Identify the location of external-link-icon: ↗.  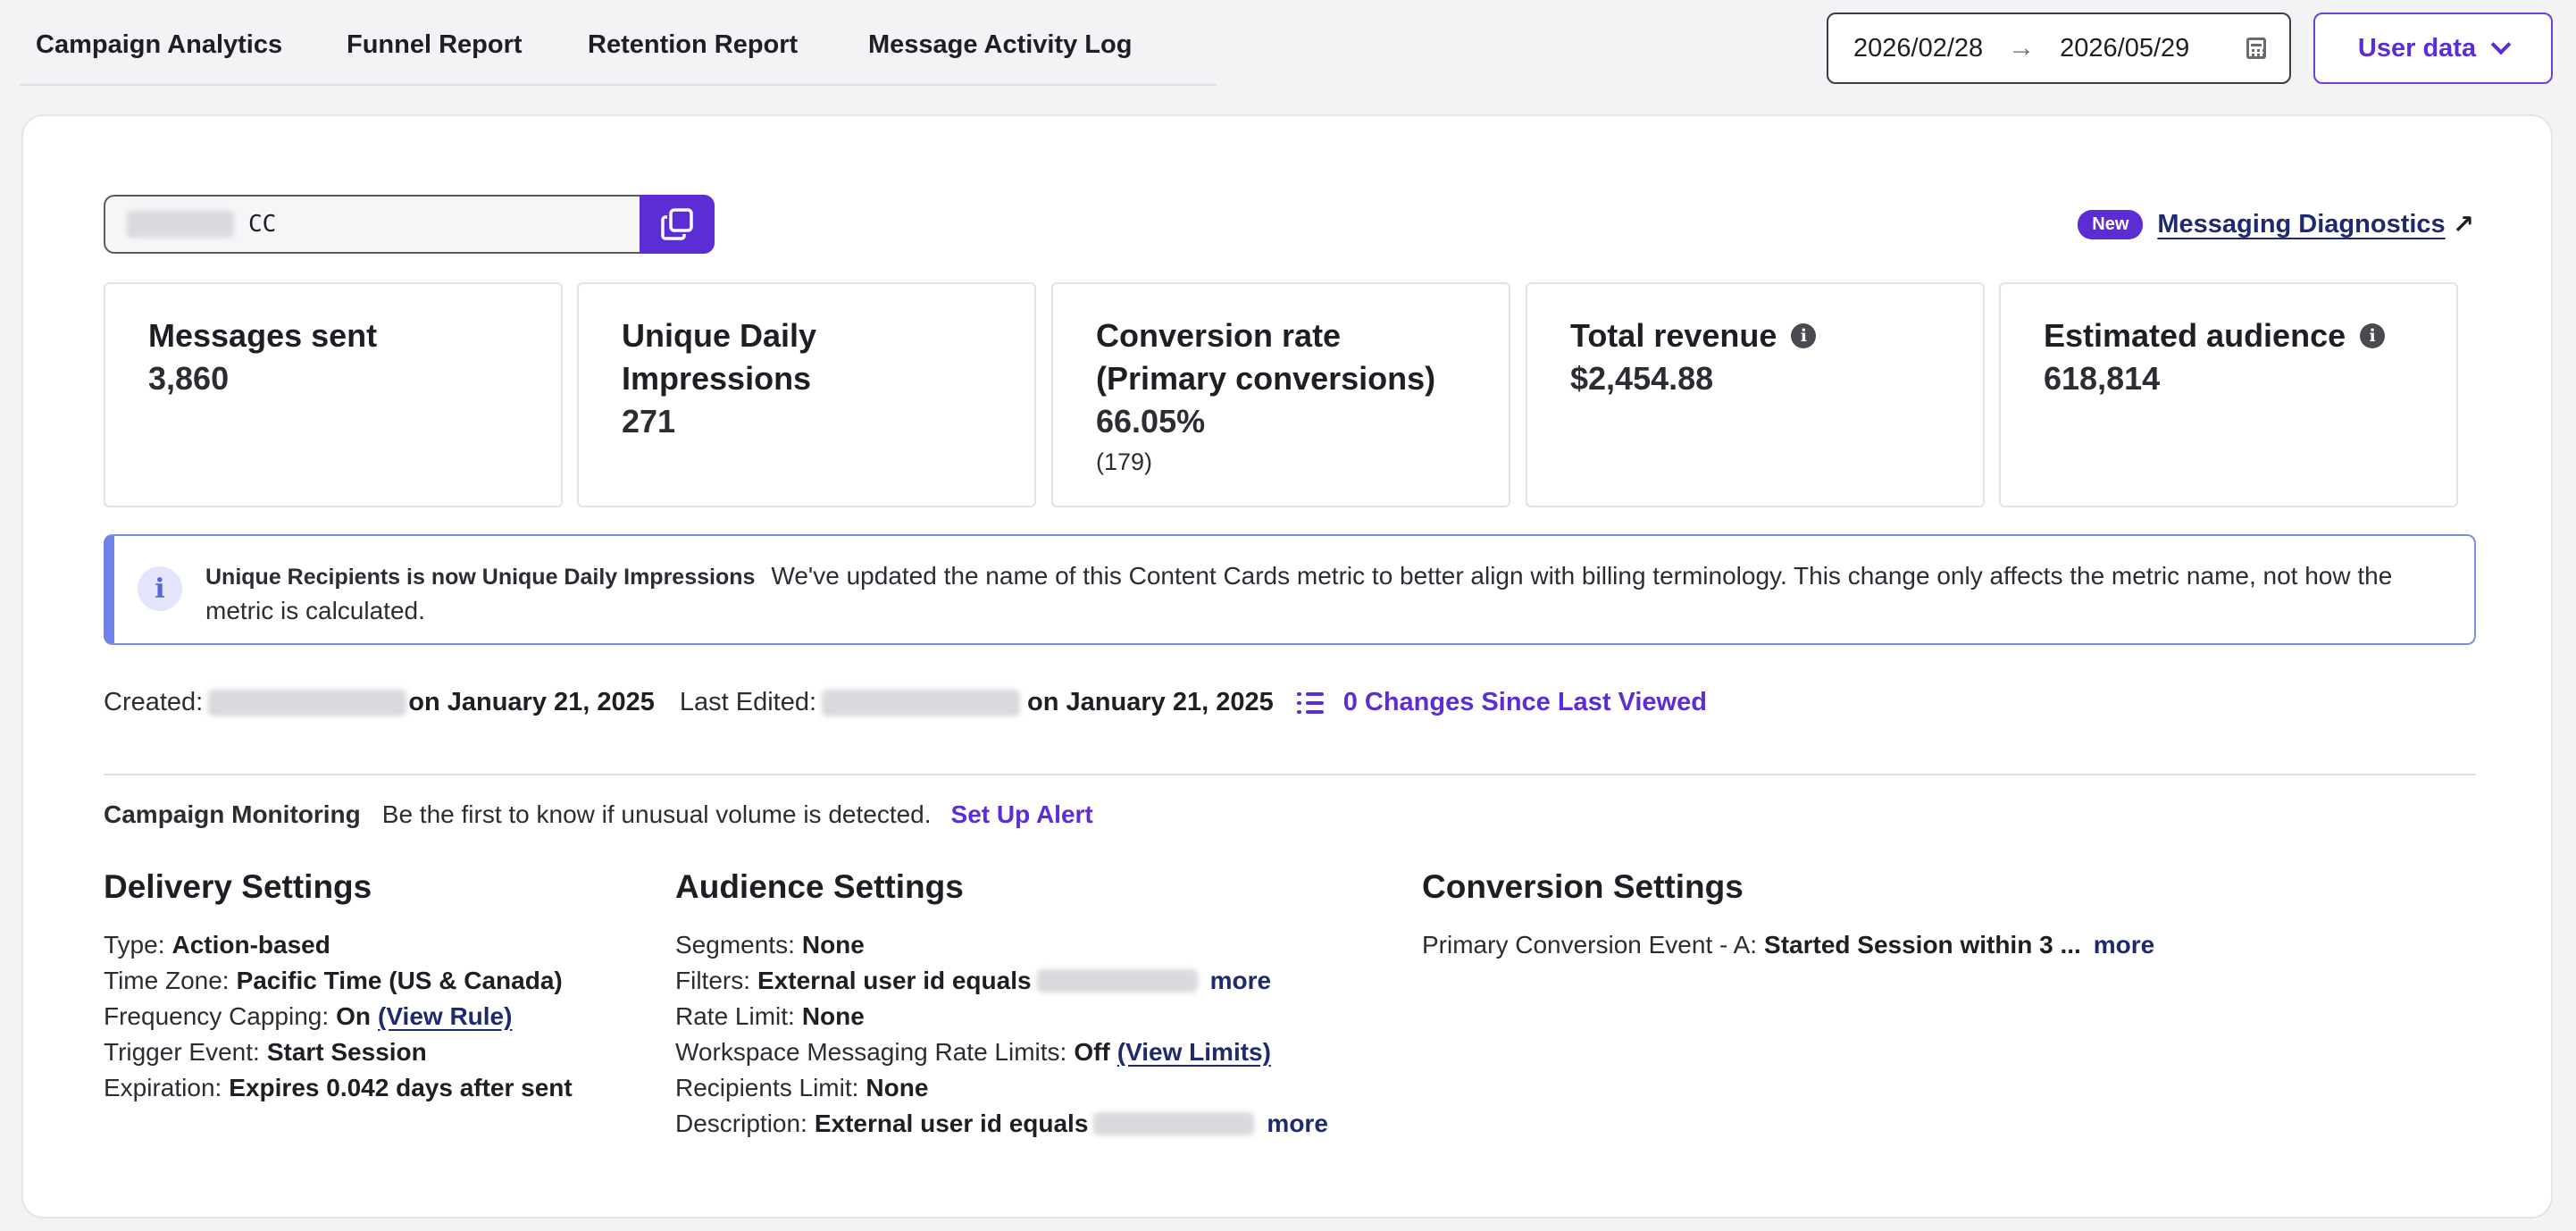
(2463, 225).